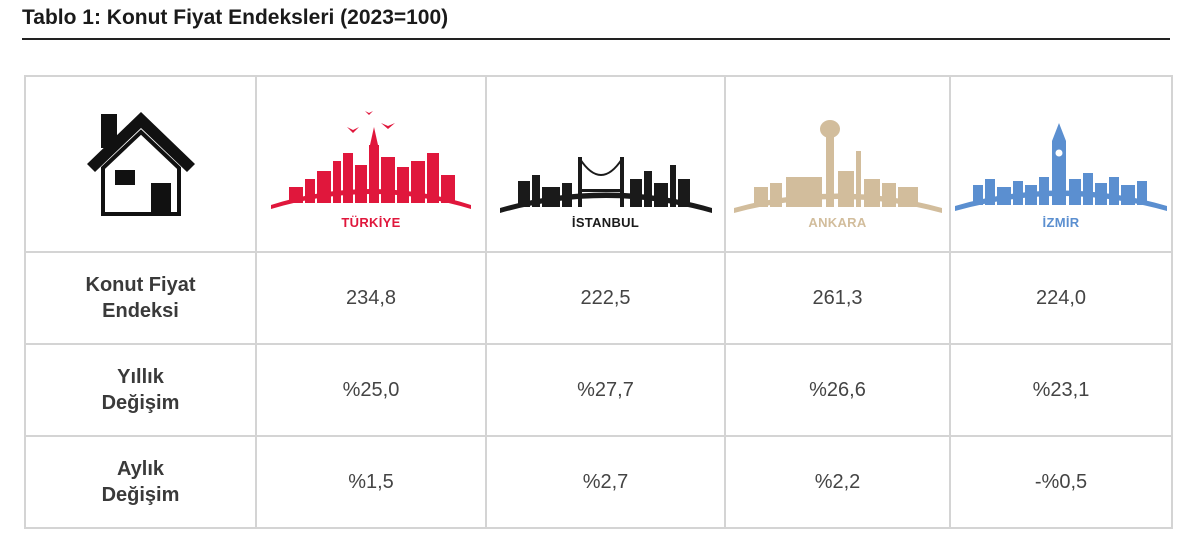 This screenshot has width=1200, height=544. Describe the element at coordinates (371, 222) in the screenshot. I see `region-label-turkiye: TÜRKİYE` at that location.